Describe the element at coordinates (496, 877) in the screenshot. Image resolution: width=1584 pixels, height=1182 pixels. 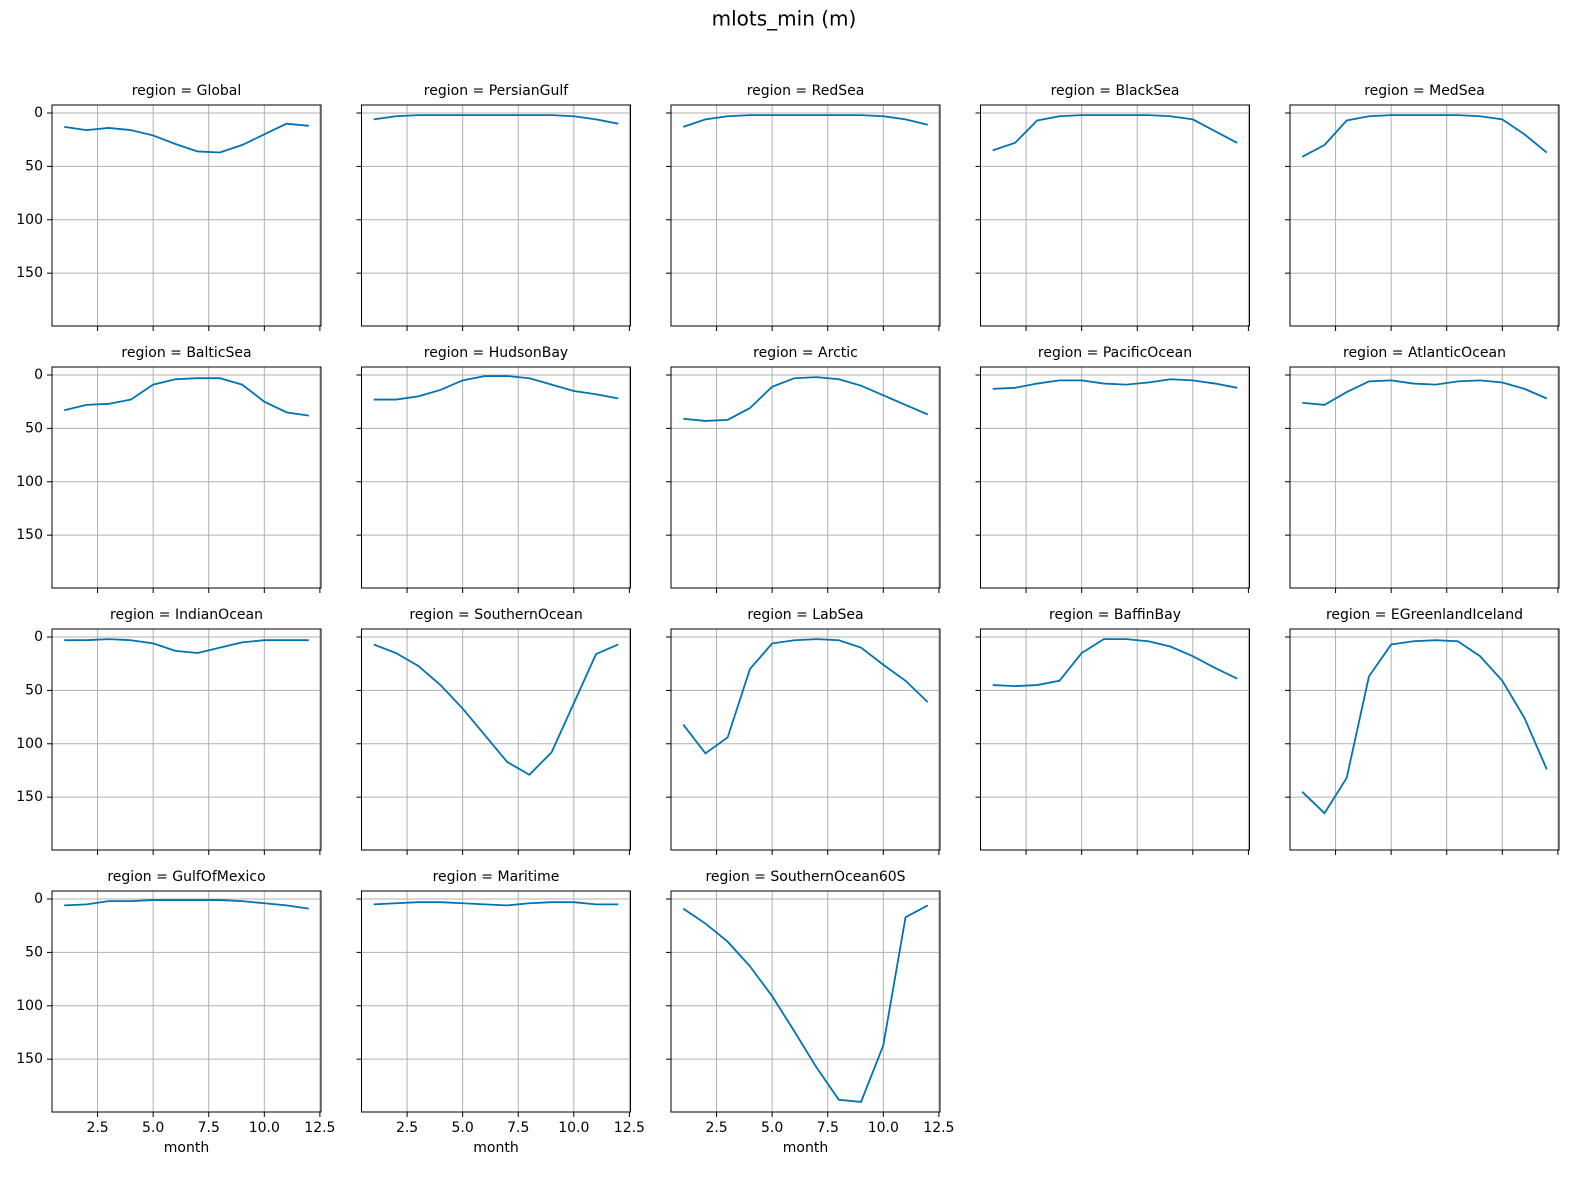
I see `panel-title: region = Maritime` at that location.